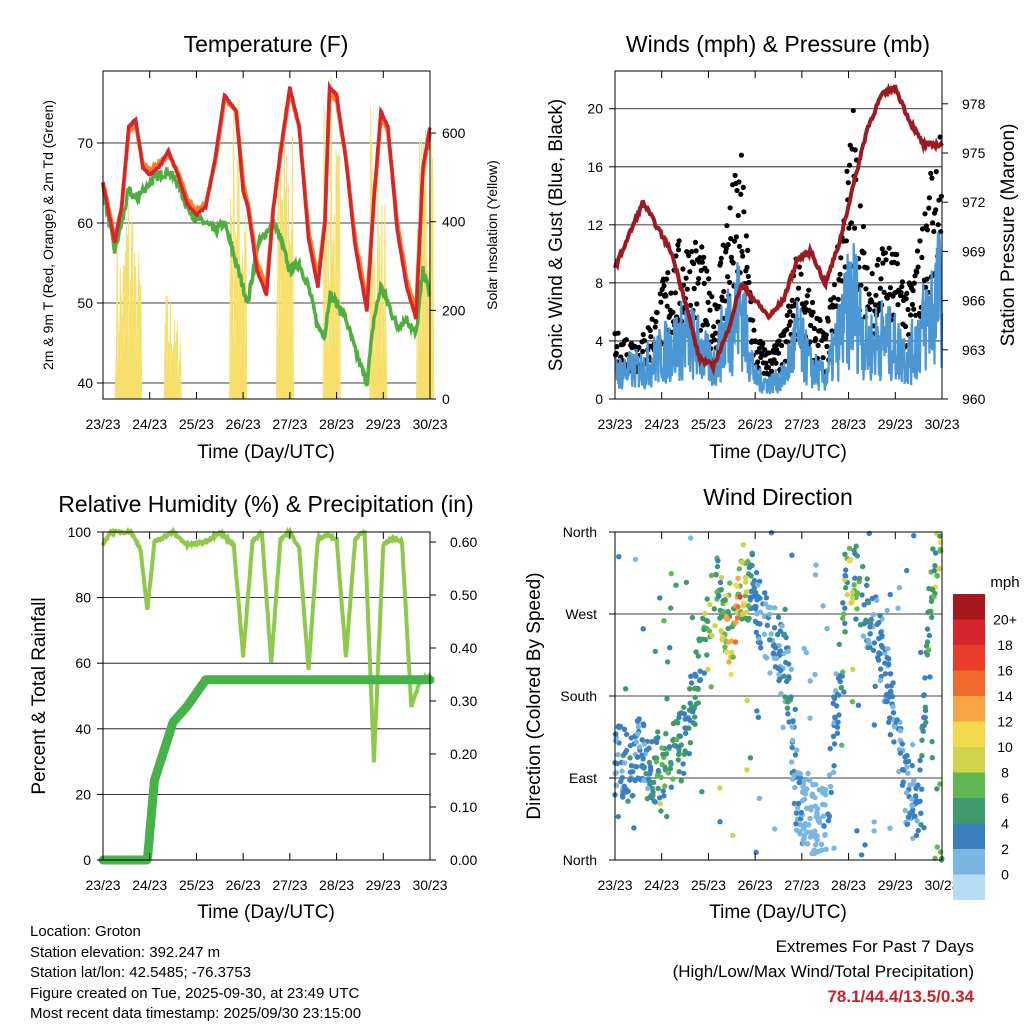  What do you see at coordinates (974, 153) in the screenshot?
I see `y2-tick-label: 975` at bounding box center [974, 153].